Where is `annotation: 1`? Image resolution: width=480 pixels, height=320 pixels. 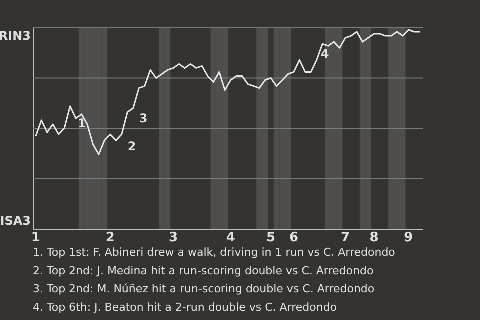 annotation: 1 is located at coordinates (82, 123).